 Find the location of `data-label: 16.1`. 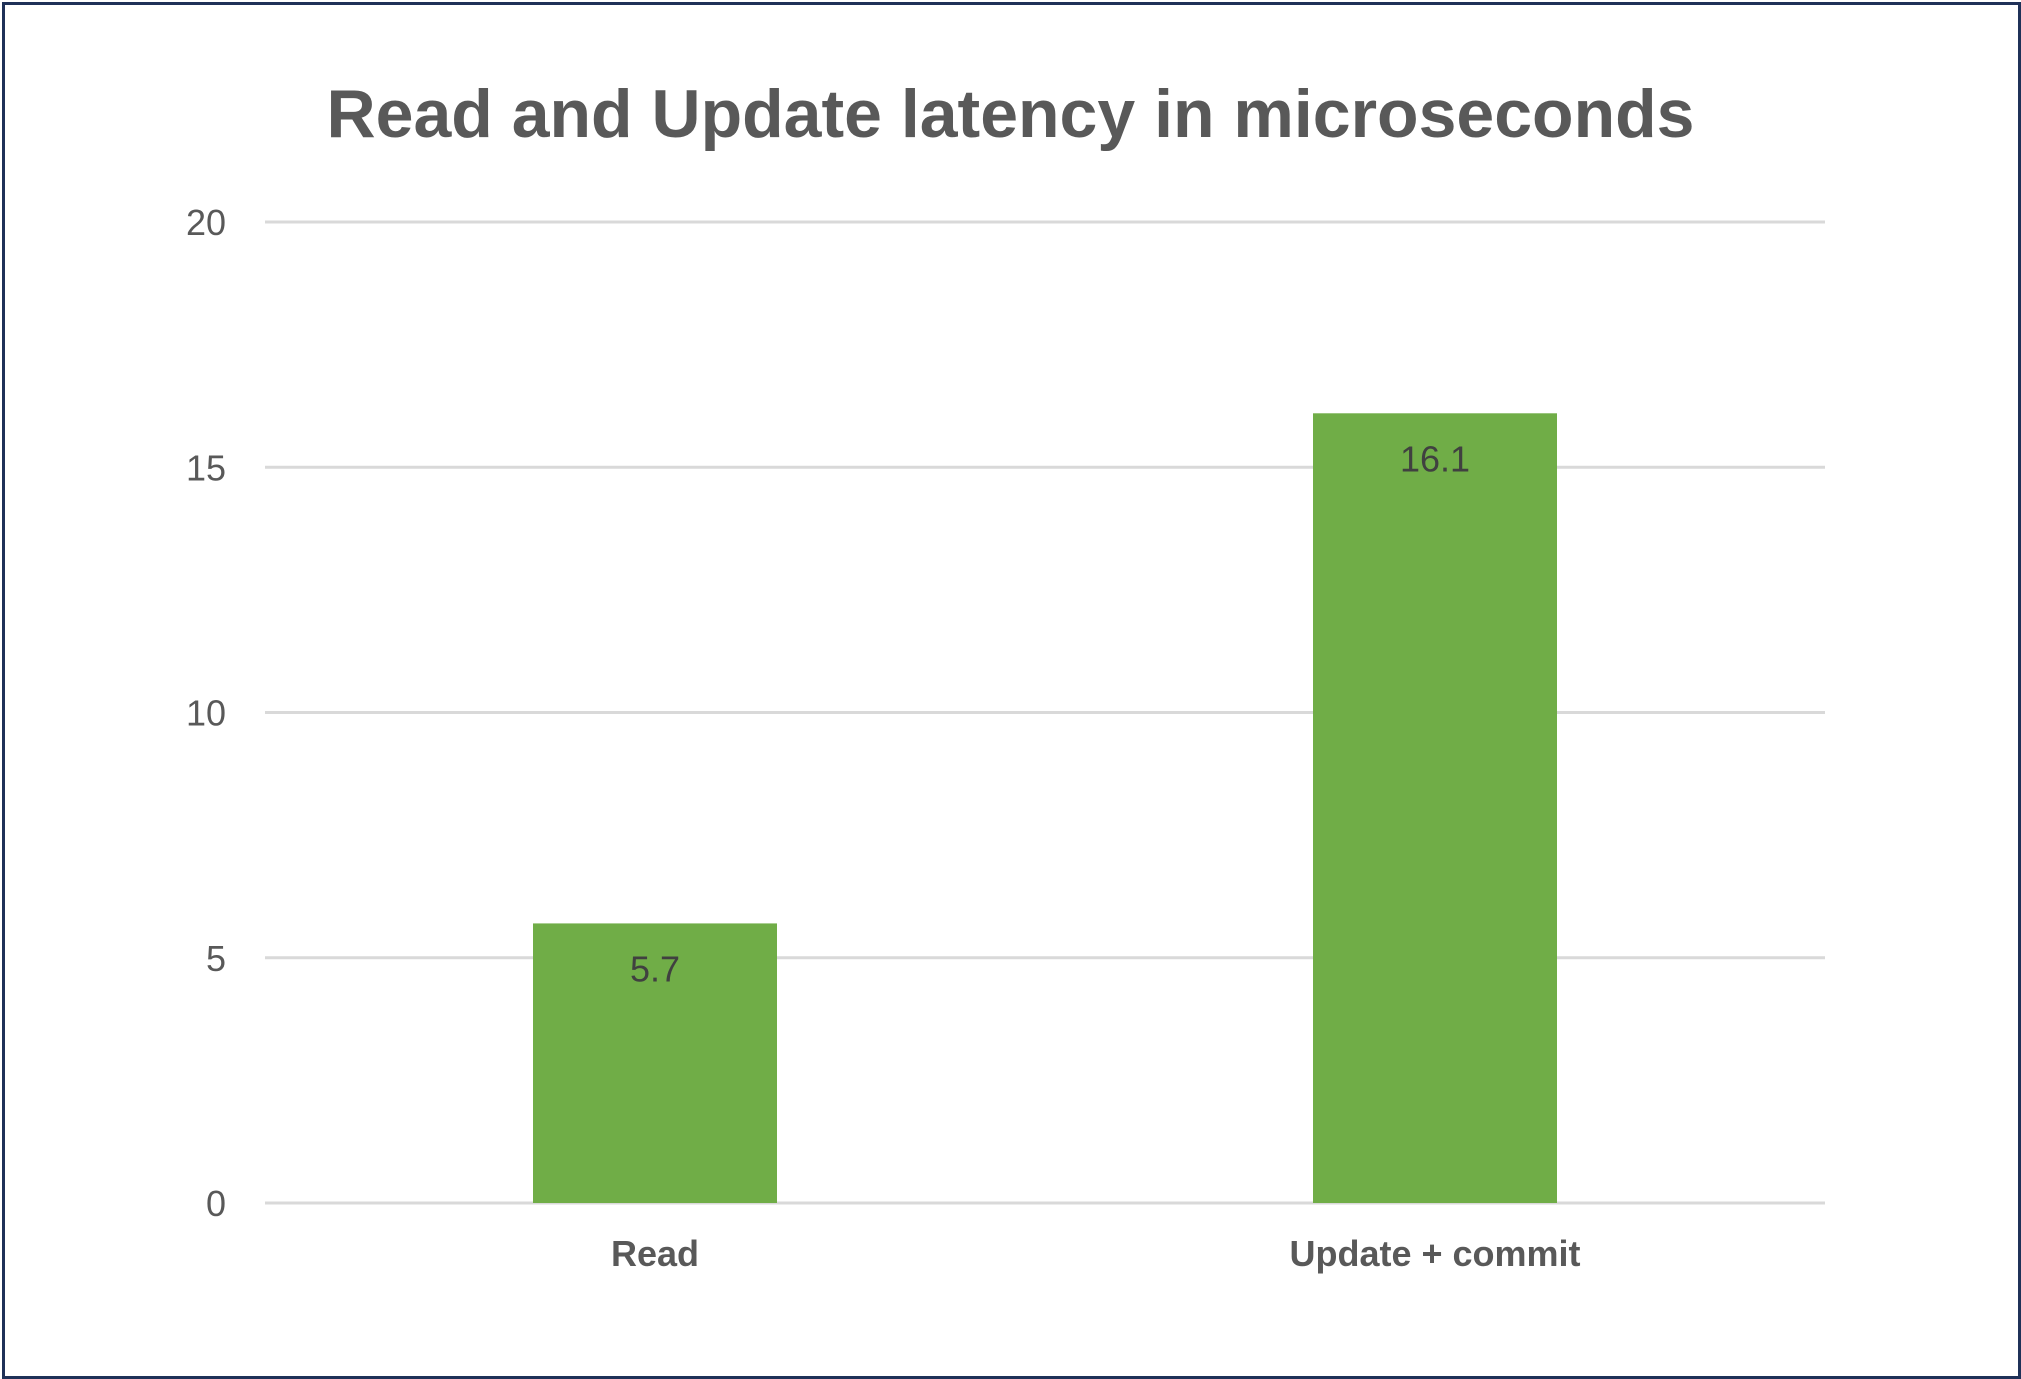

data-label: 16.1 is located at coordinates (1435, 458).